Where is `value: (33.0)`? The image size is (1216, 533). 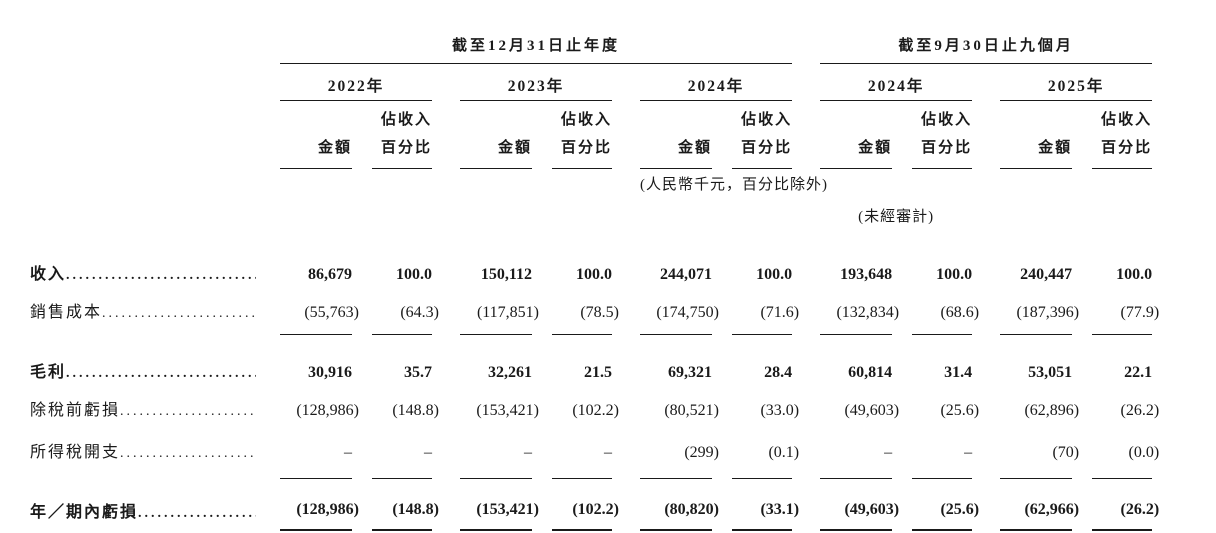 value: (33.0) is located at coordinates (780, 410).